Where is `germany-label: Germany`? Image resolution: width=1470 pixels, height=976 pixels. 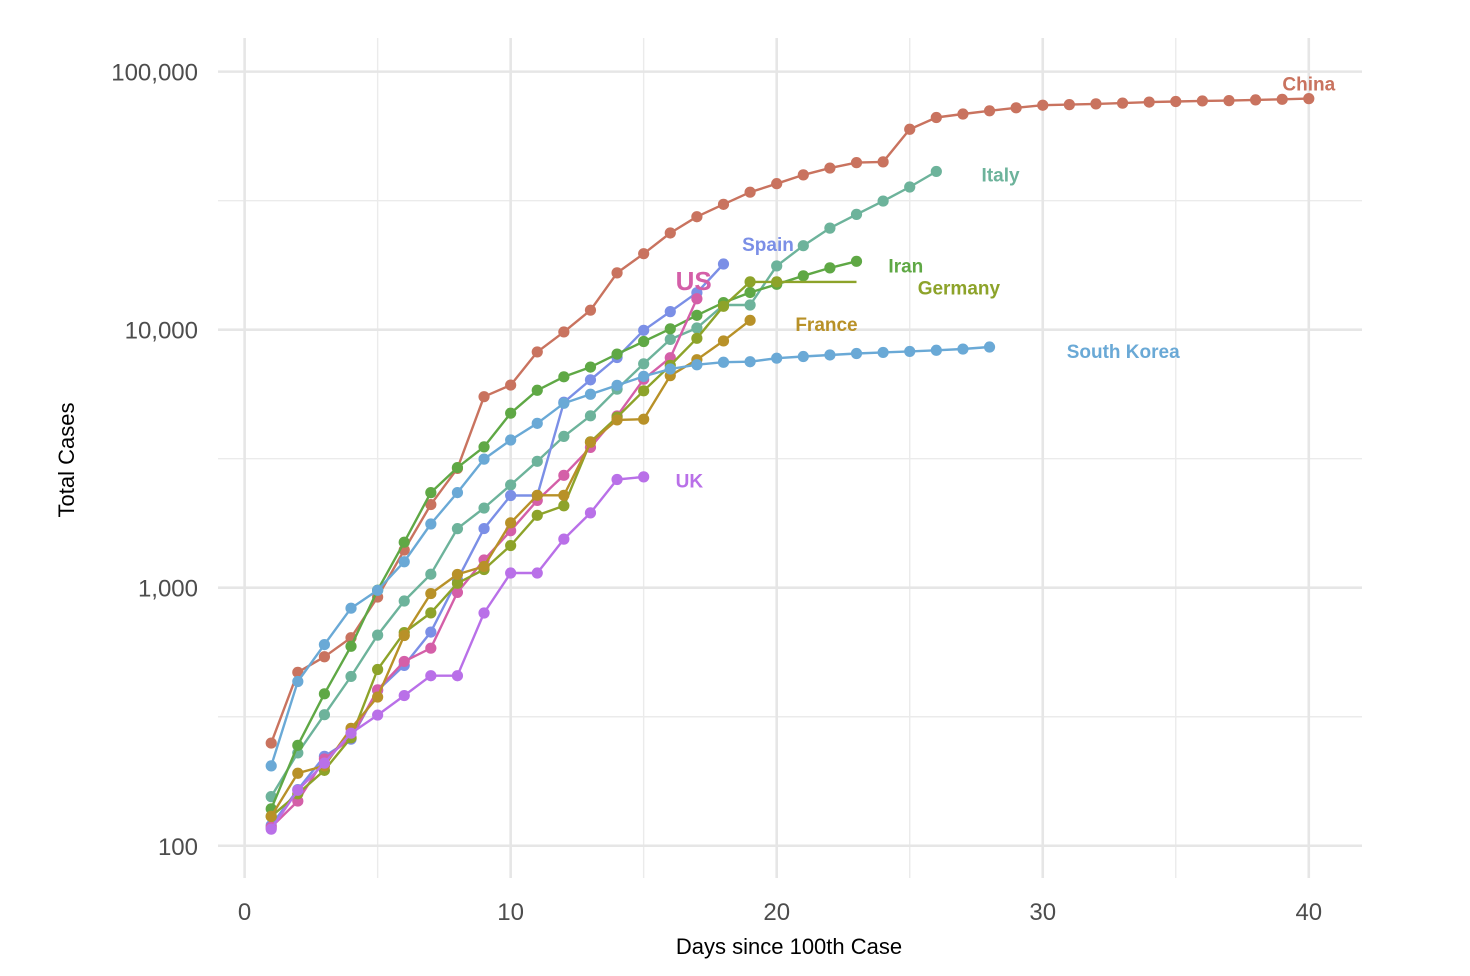
germany-label: Germany is located at coordinates (959, 288).